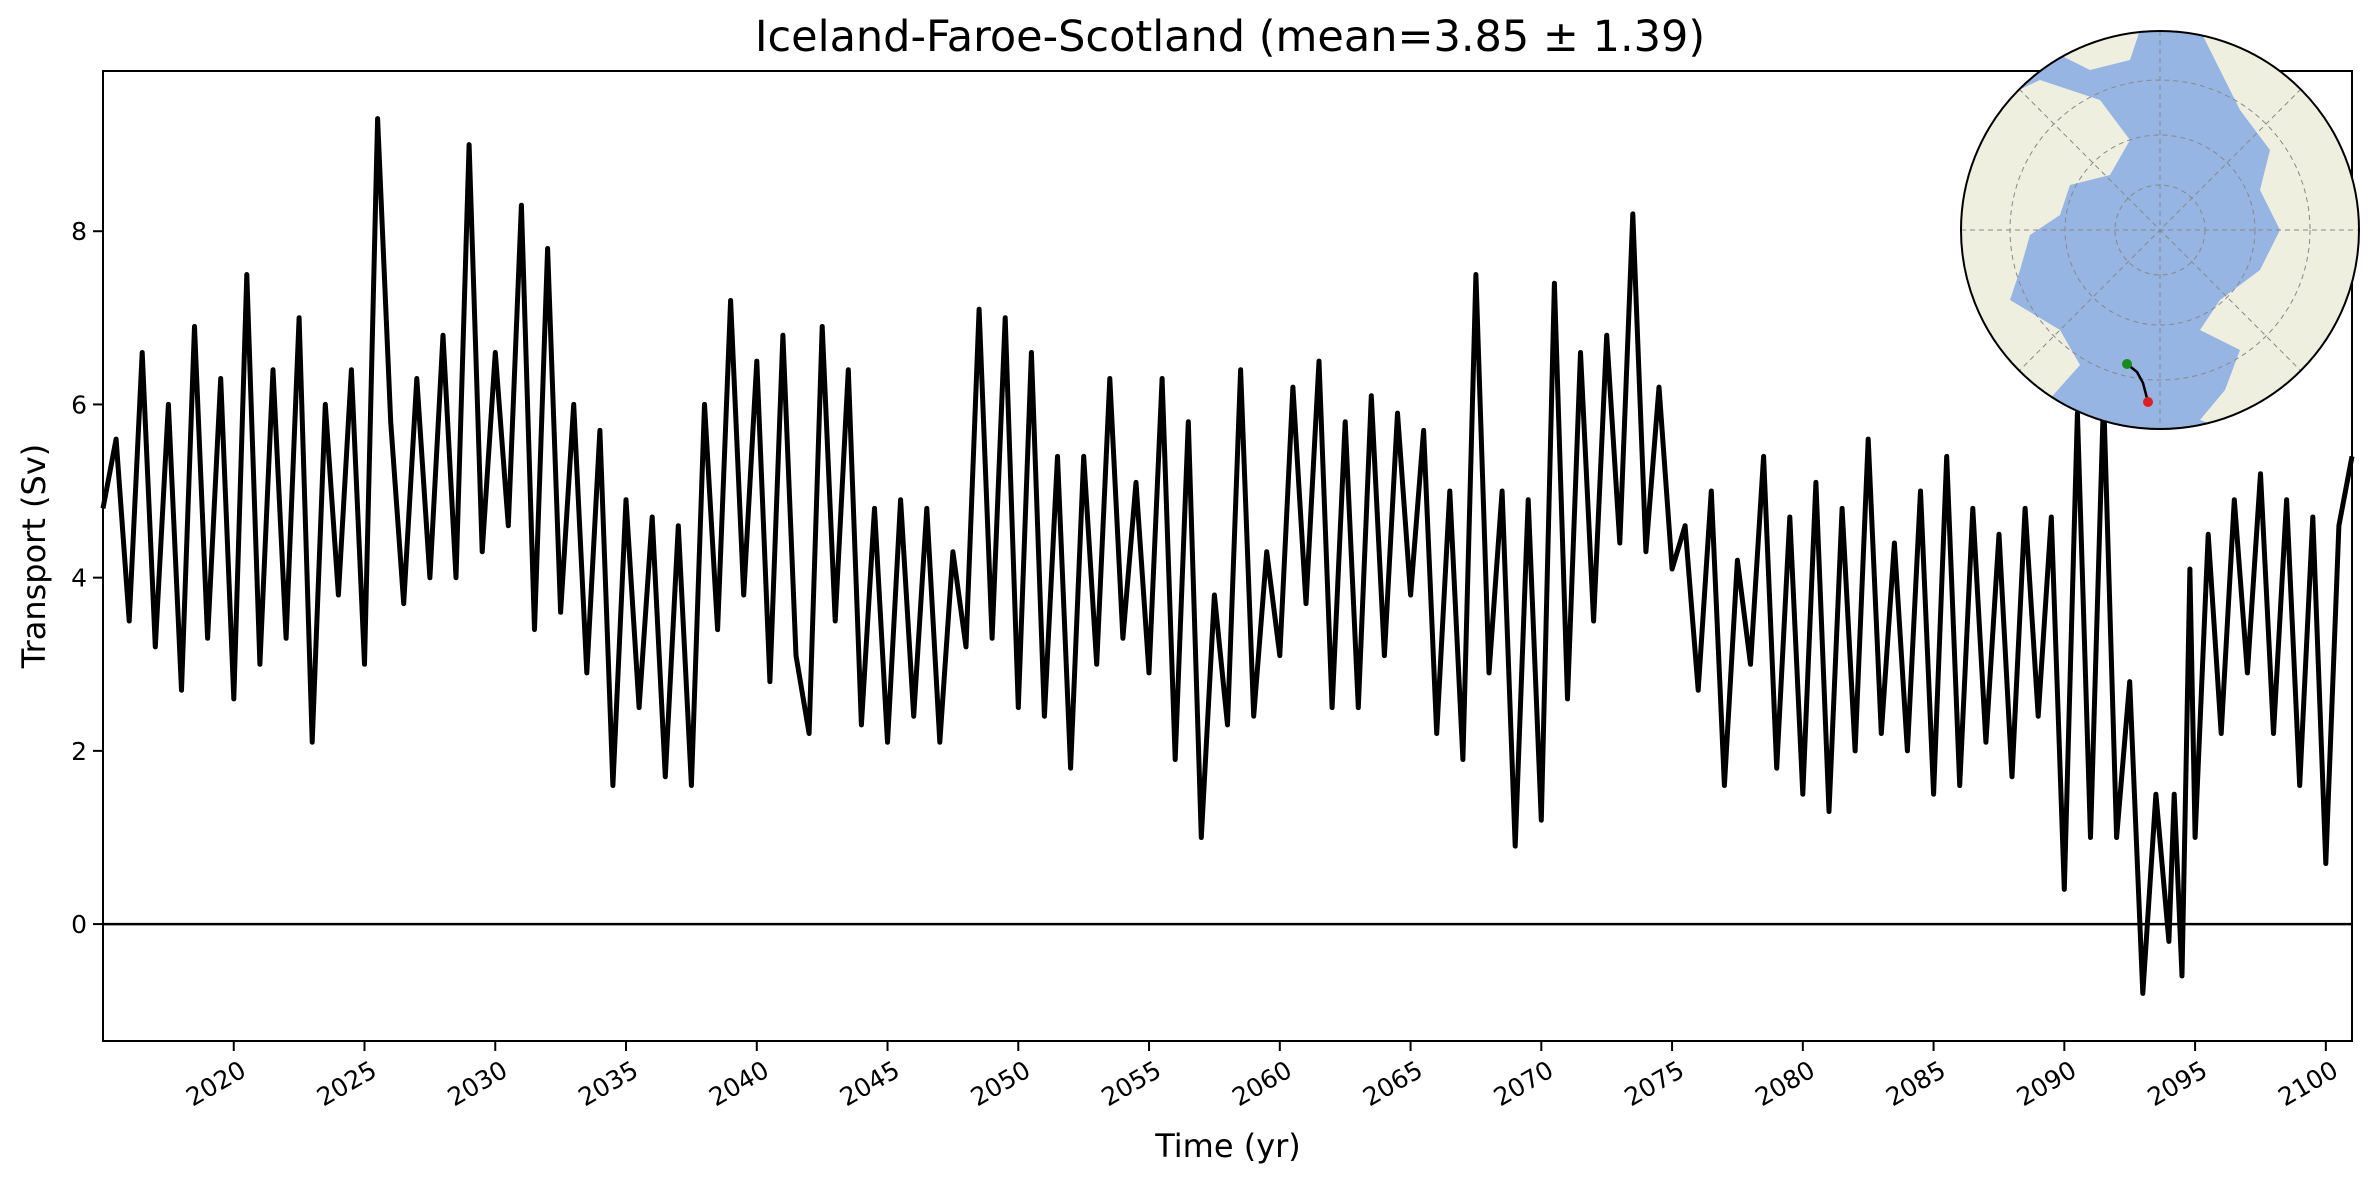  I want to click on x-tick-label: 2095, so click(2177, 1083).